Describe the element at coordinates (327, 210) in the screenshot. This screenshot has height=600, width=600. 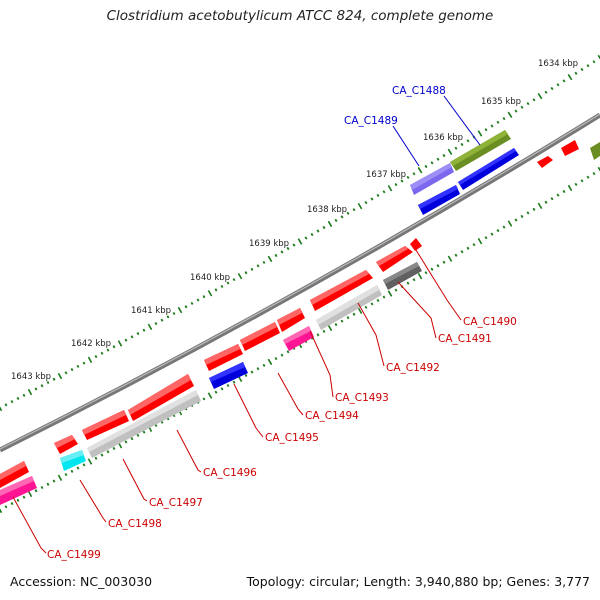
I see `scale-label-1638: 1638 kbp` at that location.